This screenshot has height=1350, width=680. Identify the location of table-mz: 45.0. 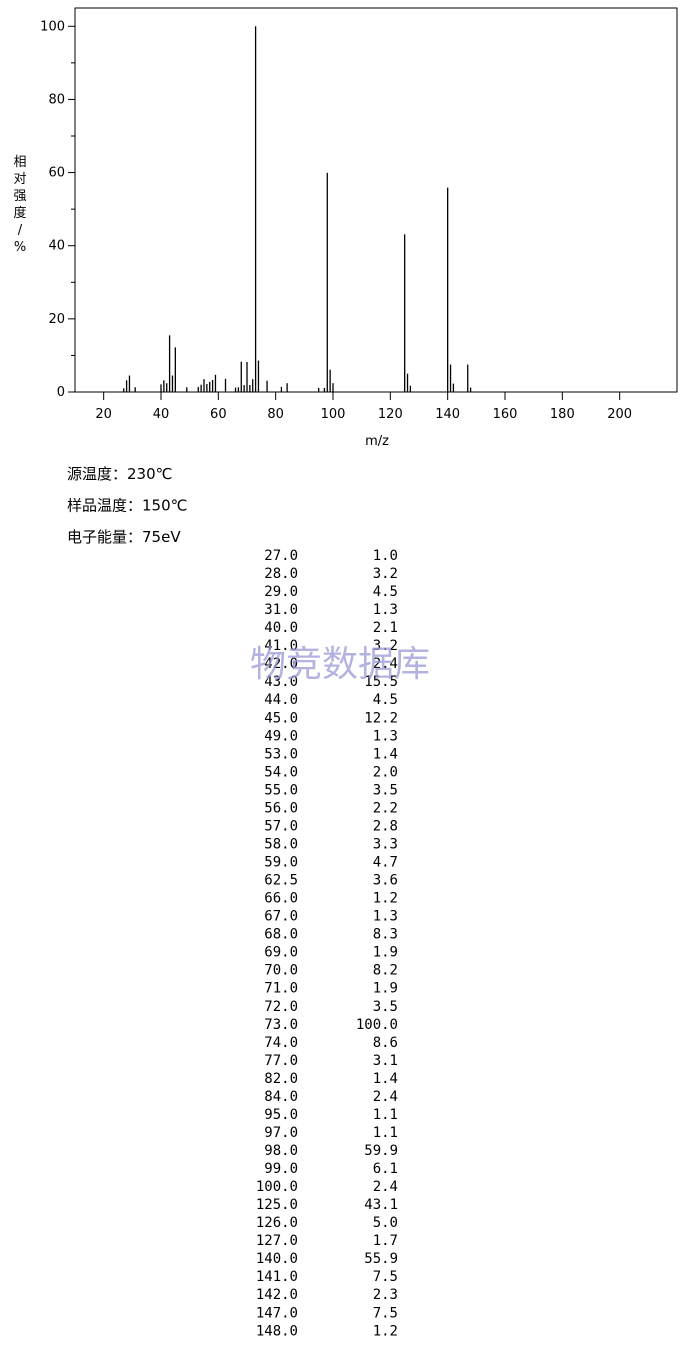
(281, 718).